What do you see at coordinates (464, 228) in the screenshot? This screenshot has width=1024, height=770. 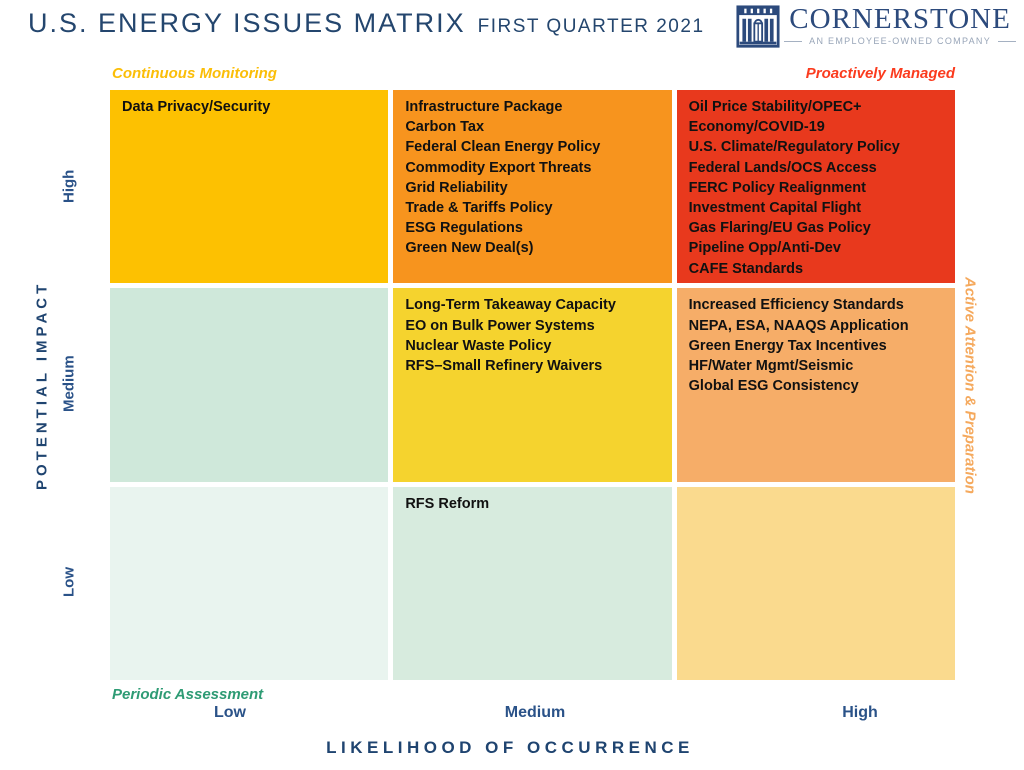 I see `issue-item: ESG Regulations` at bounding box center [464, 228].